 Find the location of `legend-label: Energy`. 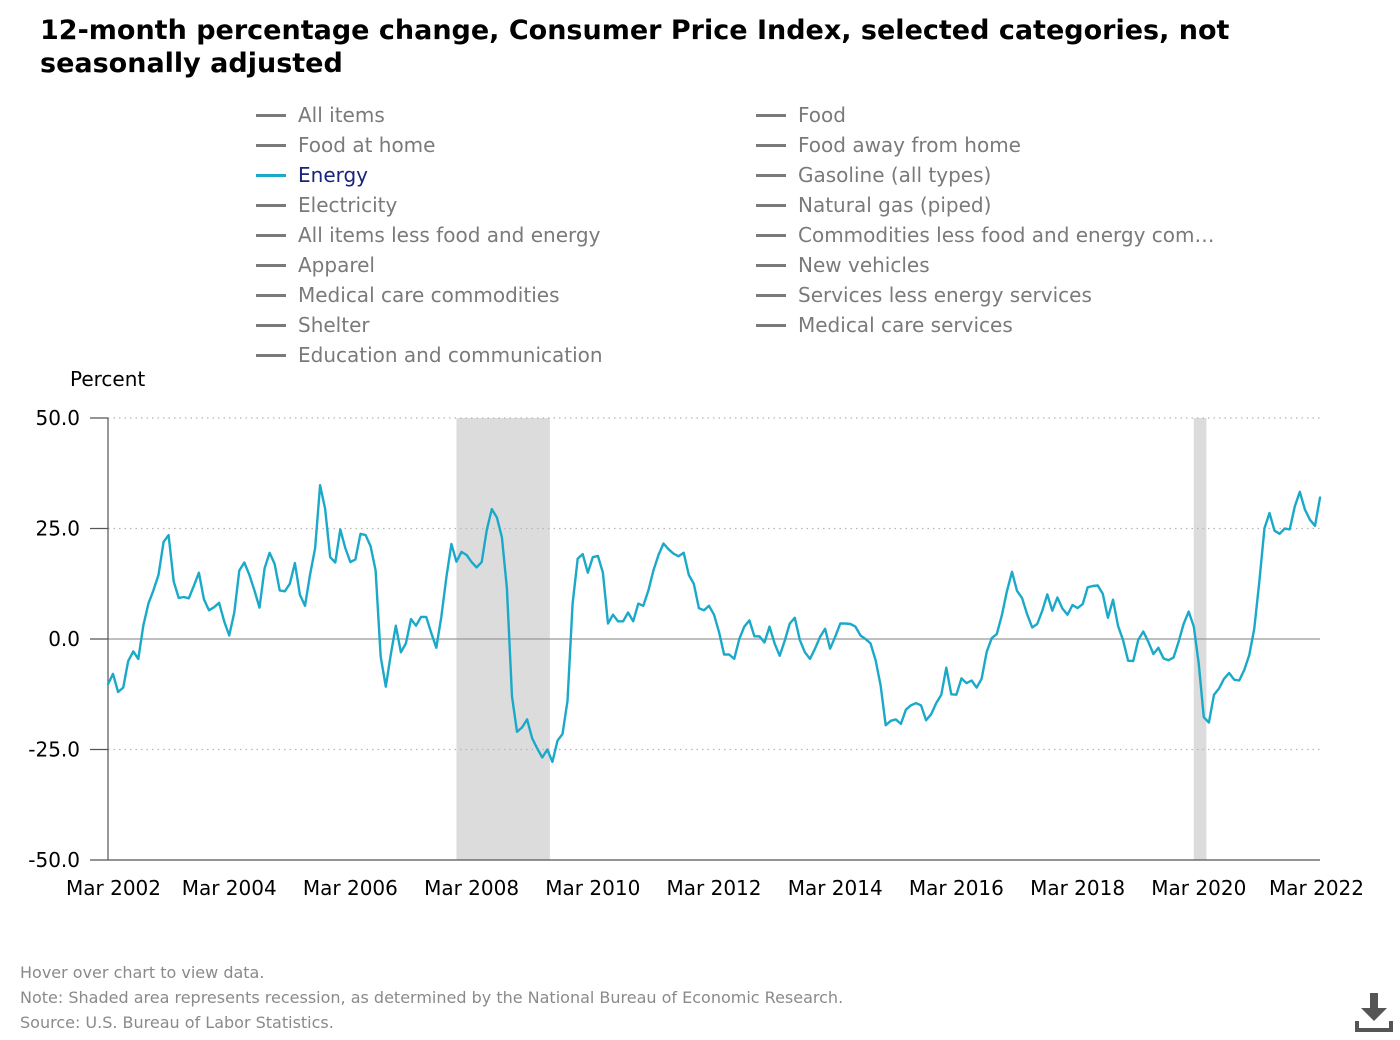

legend-label: Energy is located at coordinates (333, 175).